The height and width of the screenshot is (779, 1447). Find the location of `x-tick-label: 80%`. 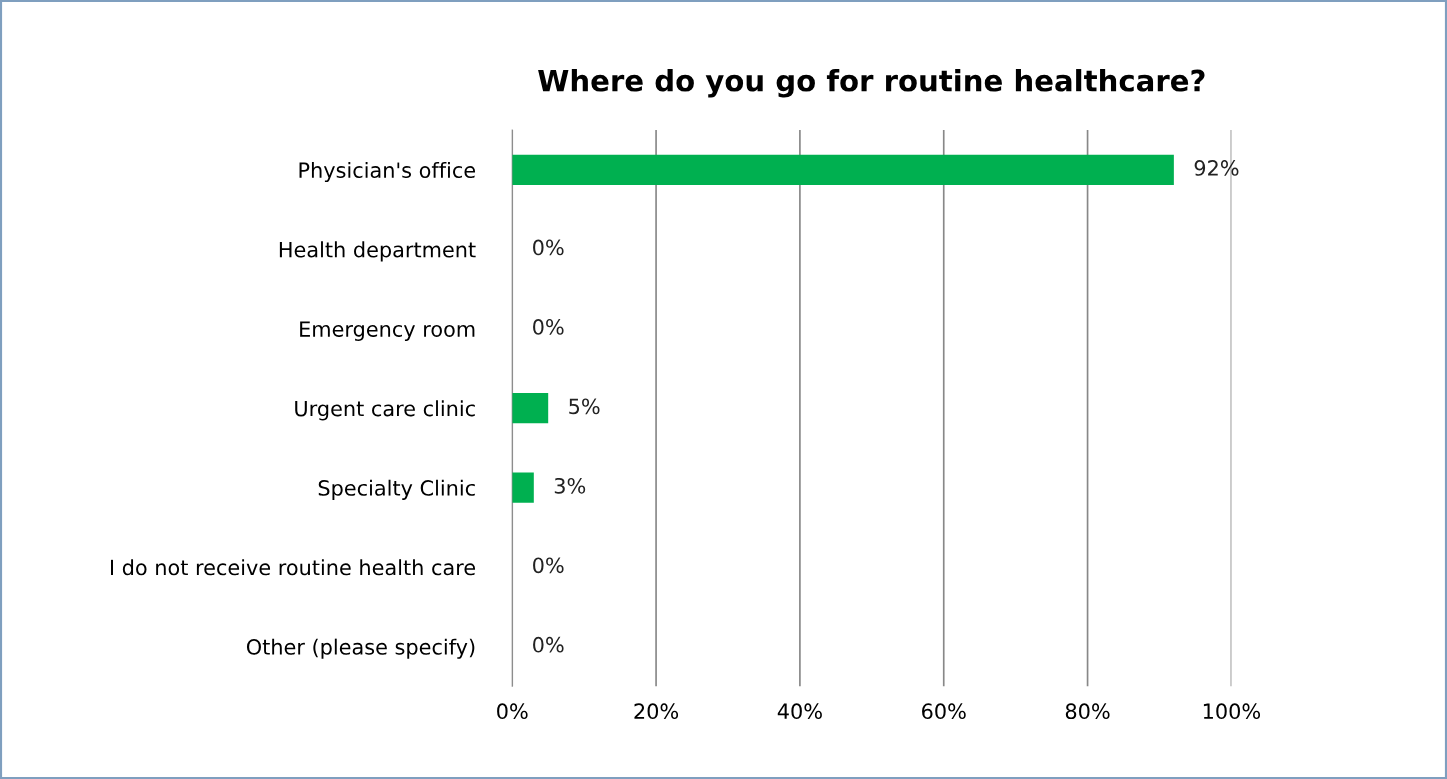

x-tick-label: 80% is located at coordinates (1087, 711).